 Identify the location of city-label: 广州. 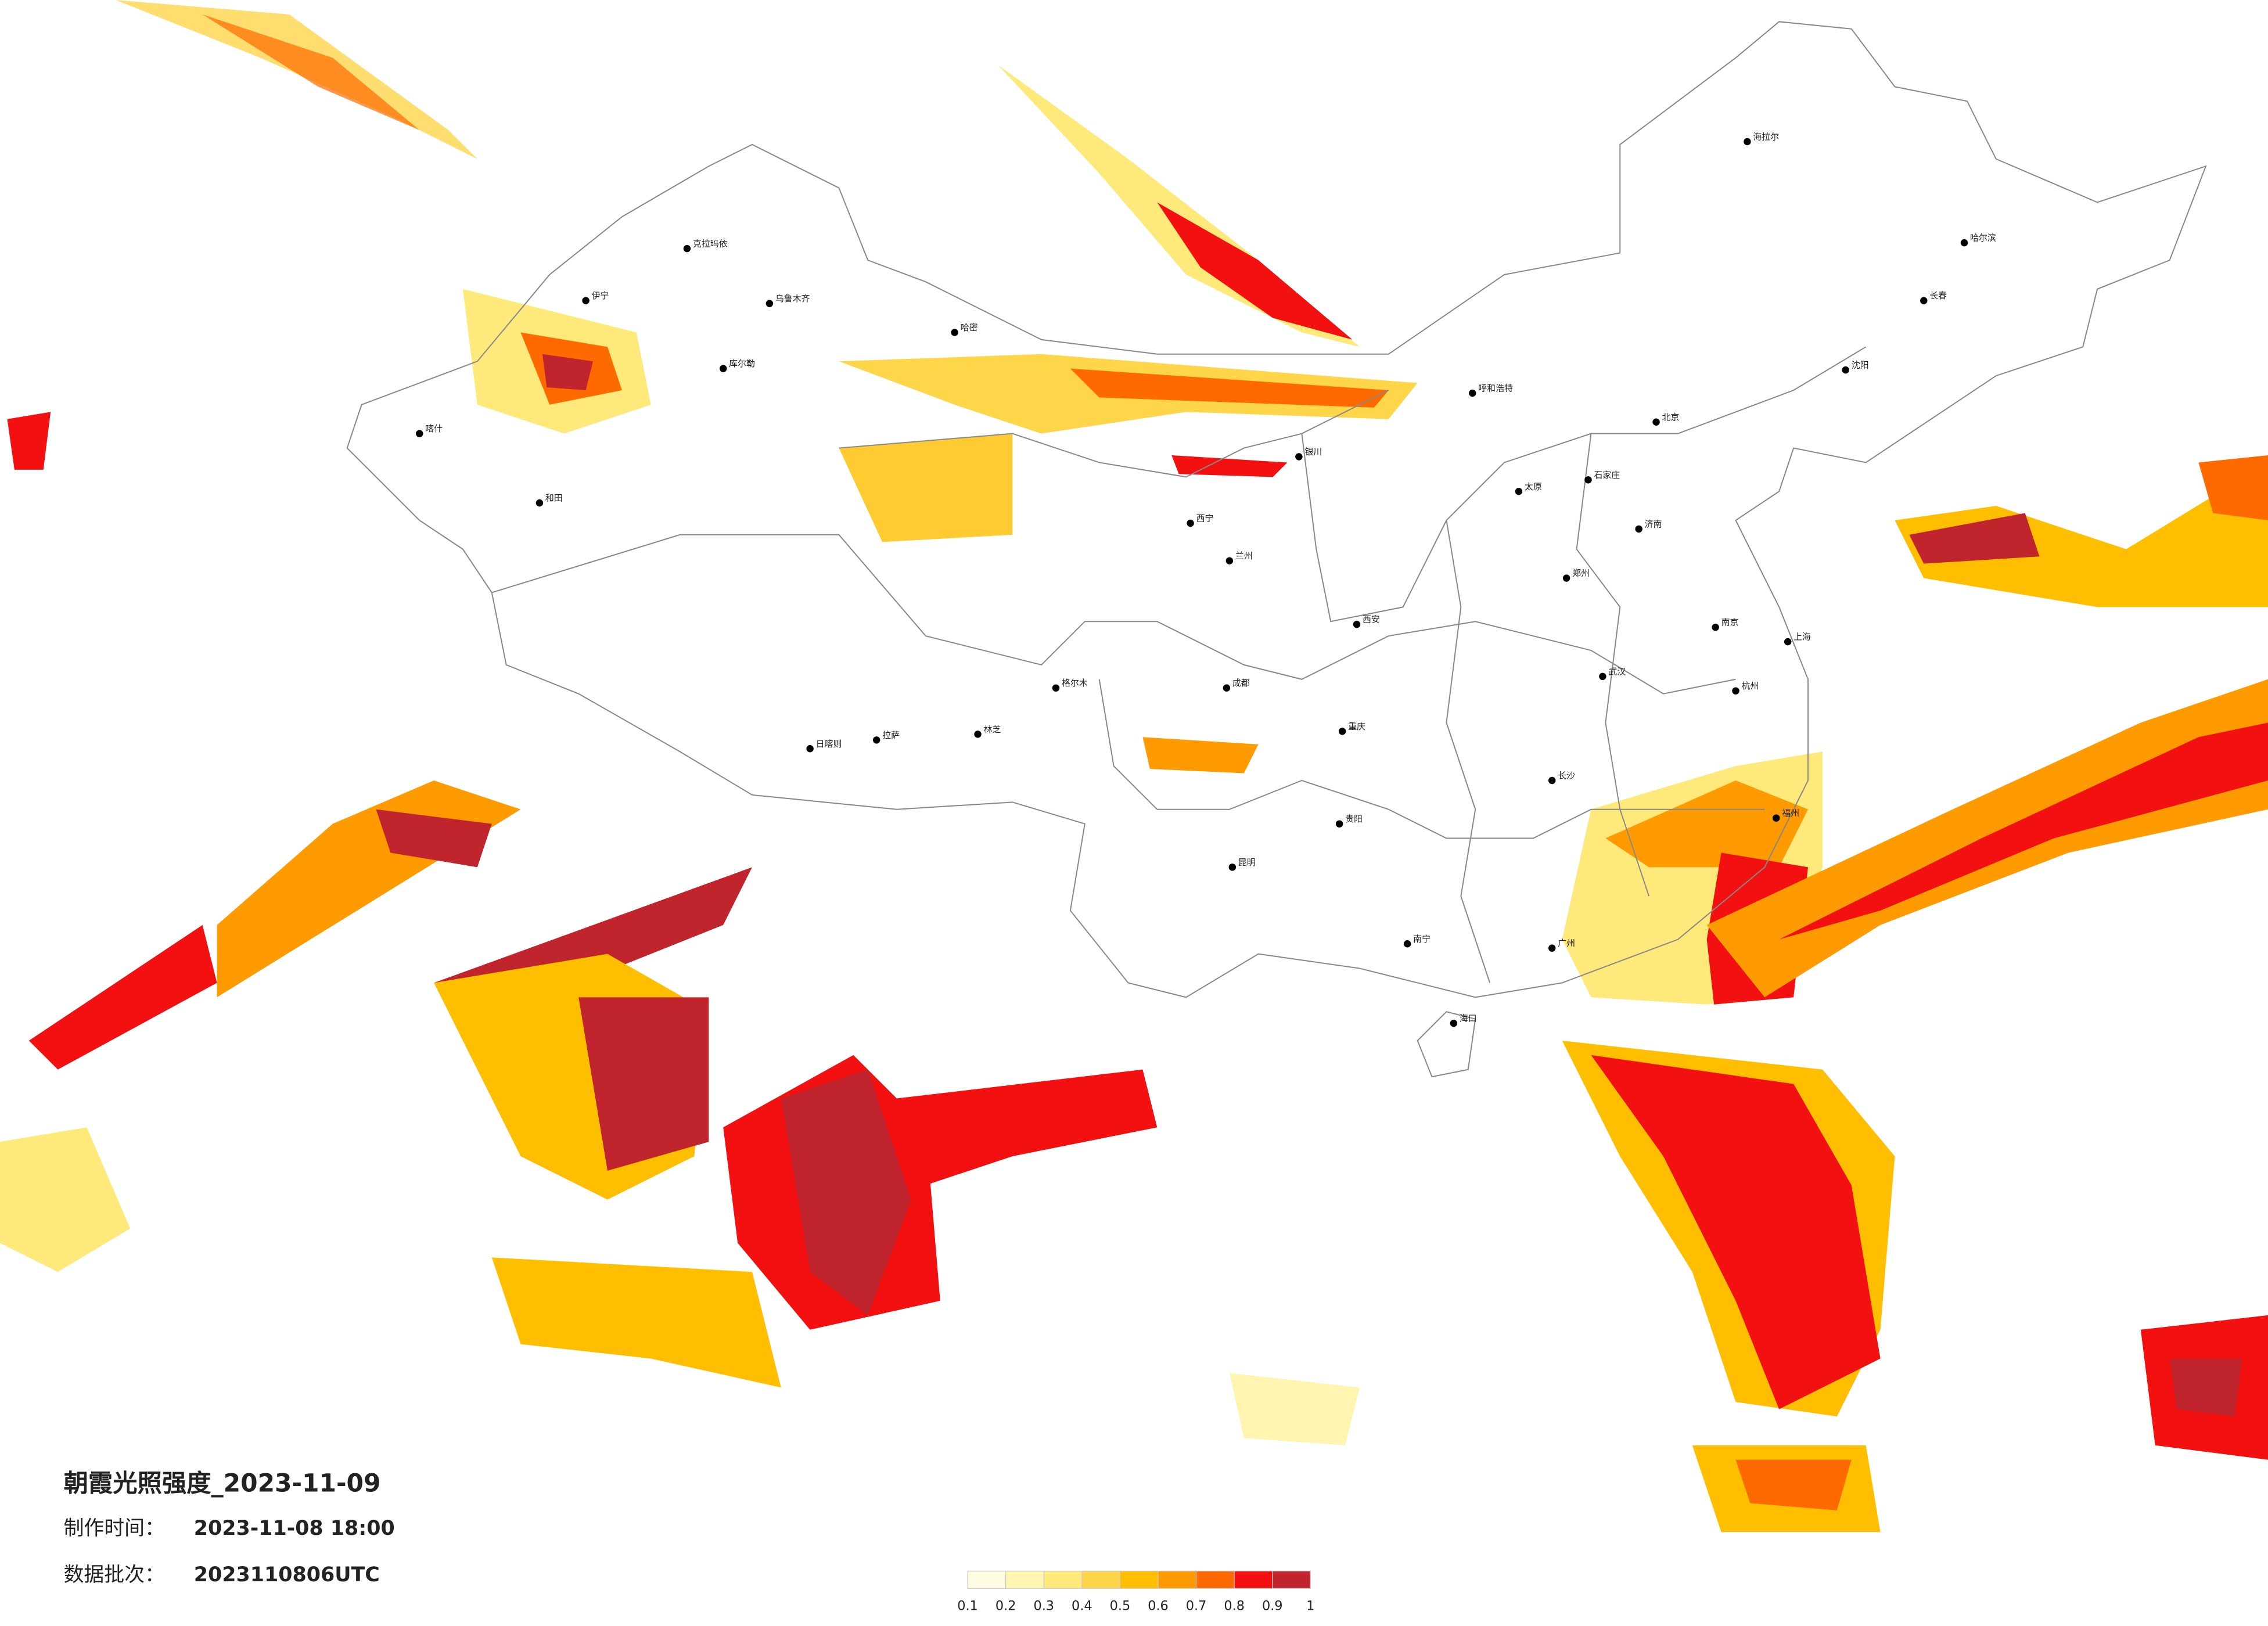
(1566, 943).